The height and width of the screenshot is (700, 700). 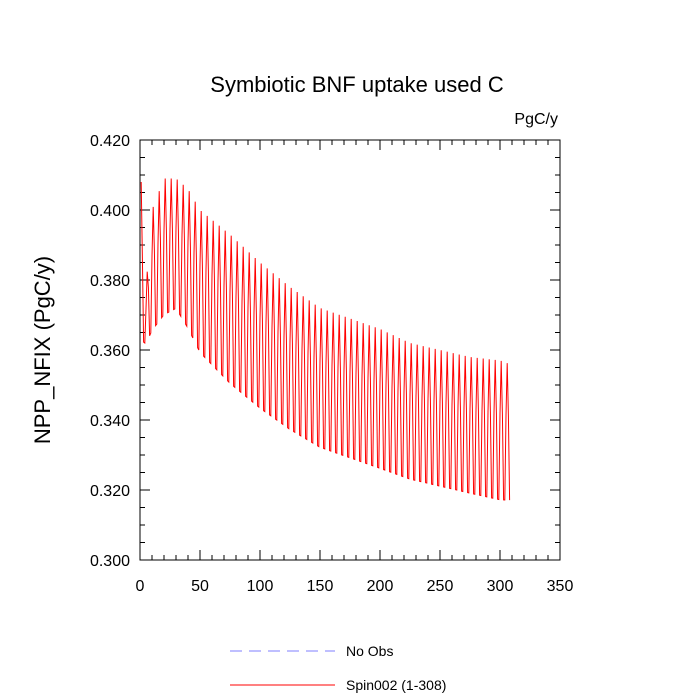 I want to click on x-tick-label: 50, so click(x=200, y=586).